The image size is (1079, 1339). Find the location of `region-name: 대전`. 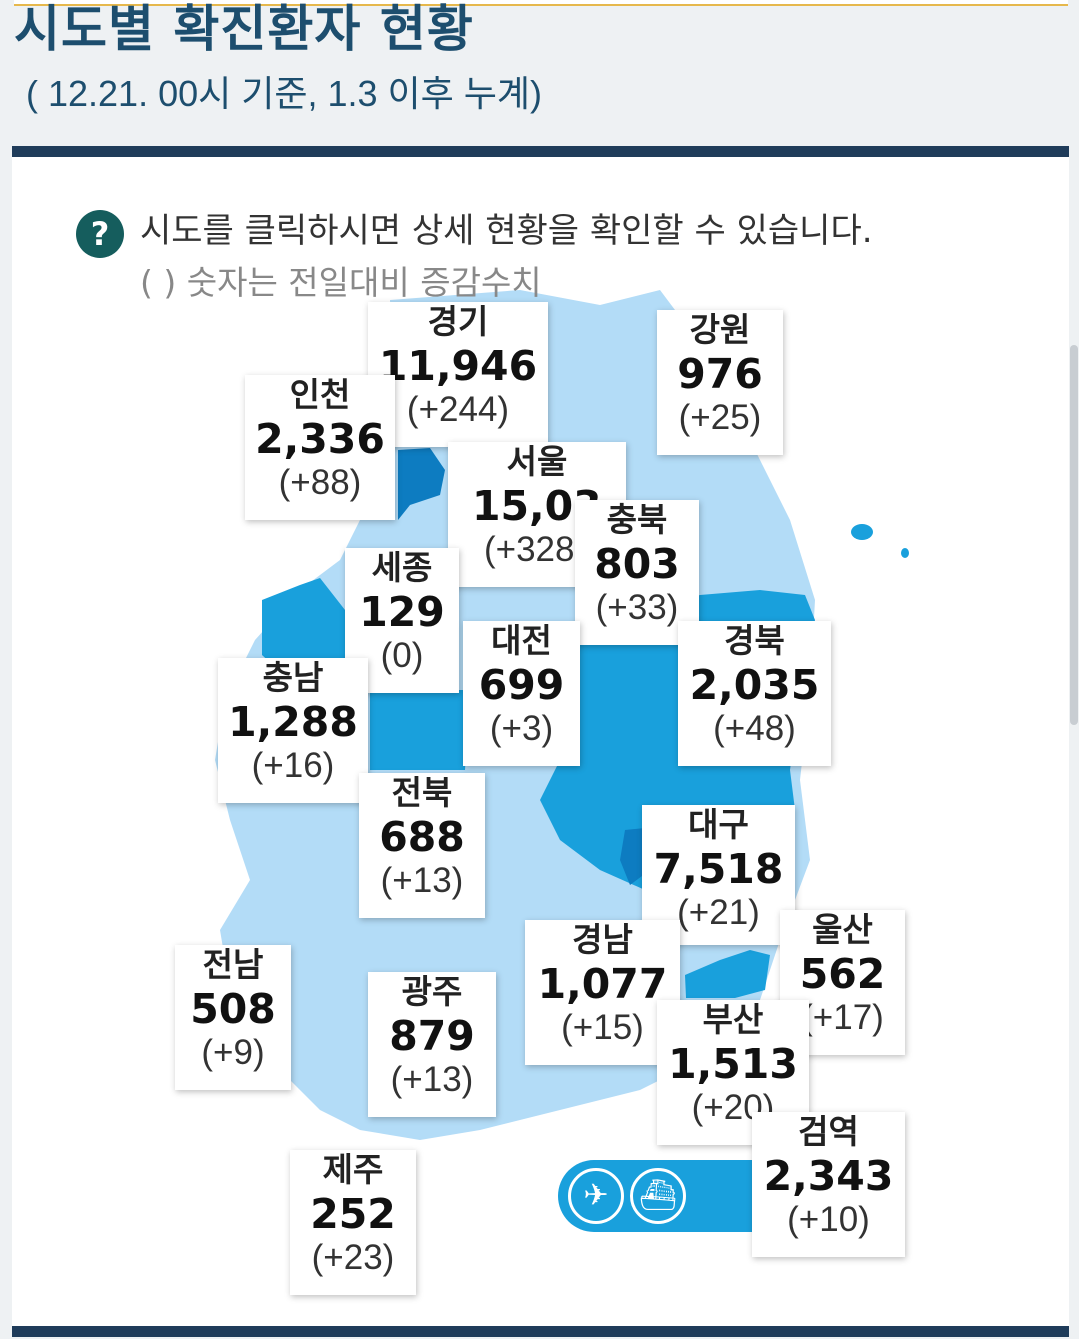

region-name: 대전 is located at coordinates (521, 640).